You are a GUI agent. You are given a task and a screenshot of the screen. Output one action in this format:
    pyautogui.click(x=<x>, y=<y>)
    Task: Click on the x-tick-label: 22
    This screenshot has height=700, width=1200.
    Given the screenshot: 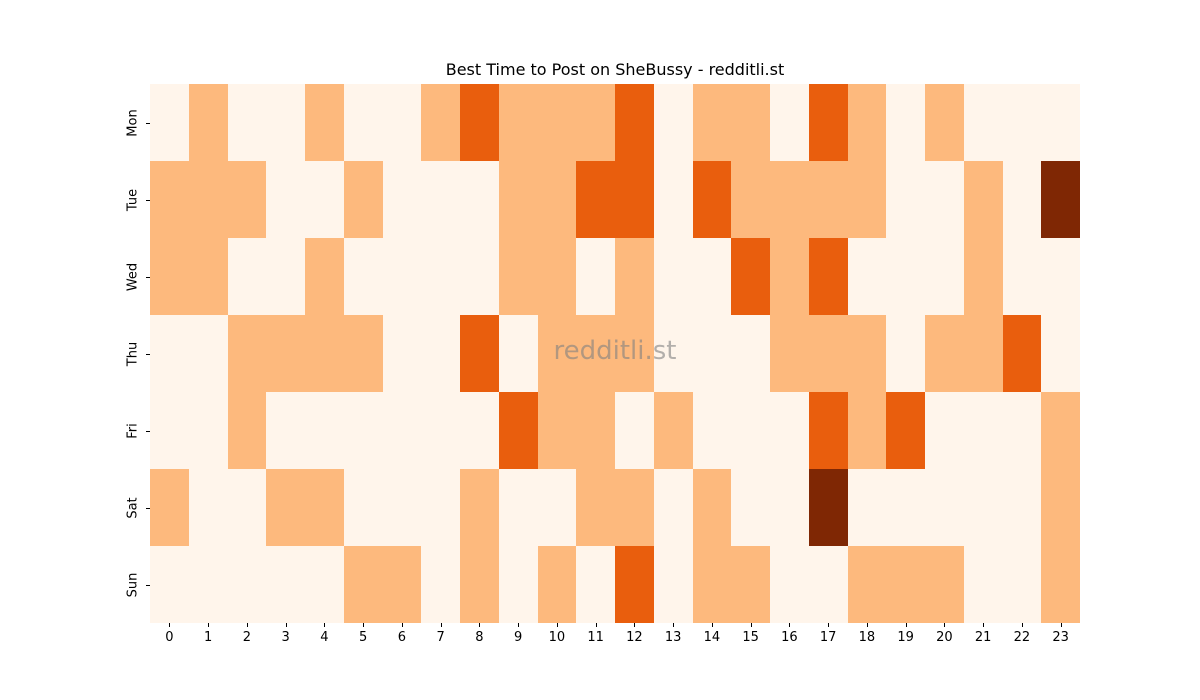 What is the action you would take?
    pyautogui.click(x=1022, y=638)
    